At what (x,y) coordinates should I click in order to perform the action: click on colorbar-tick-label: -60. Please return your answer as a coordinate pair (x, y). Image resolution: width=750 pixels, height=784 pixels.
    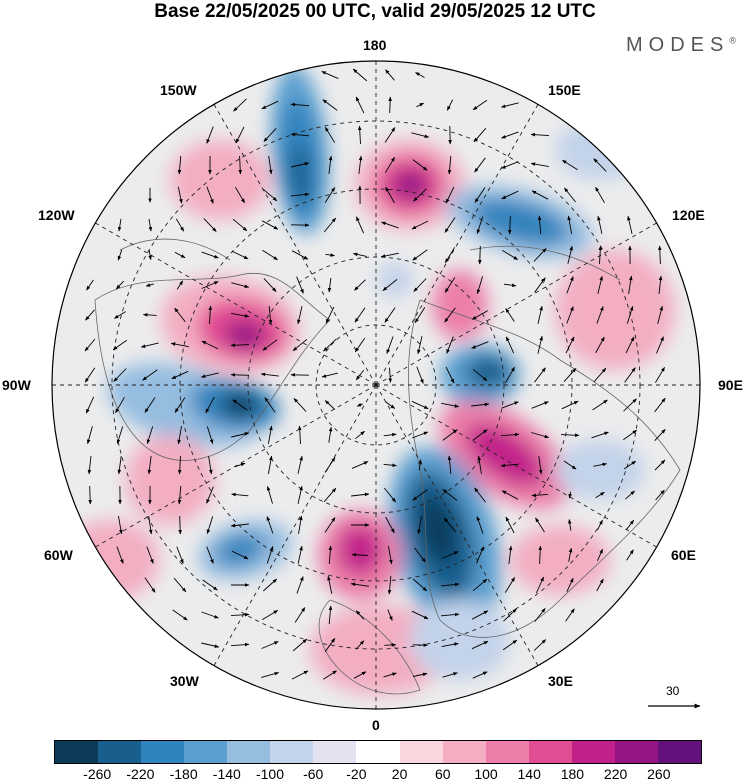
    Looking at the image, I should click on (313, 774).